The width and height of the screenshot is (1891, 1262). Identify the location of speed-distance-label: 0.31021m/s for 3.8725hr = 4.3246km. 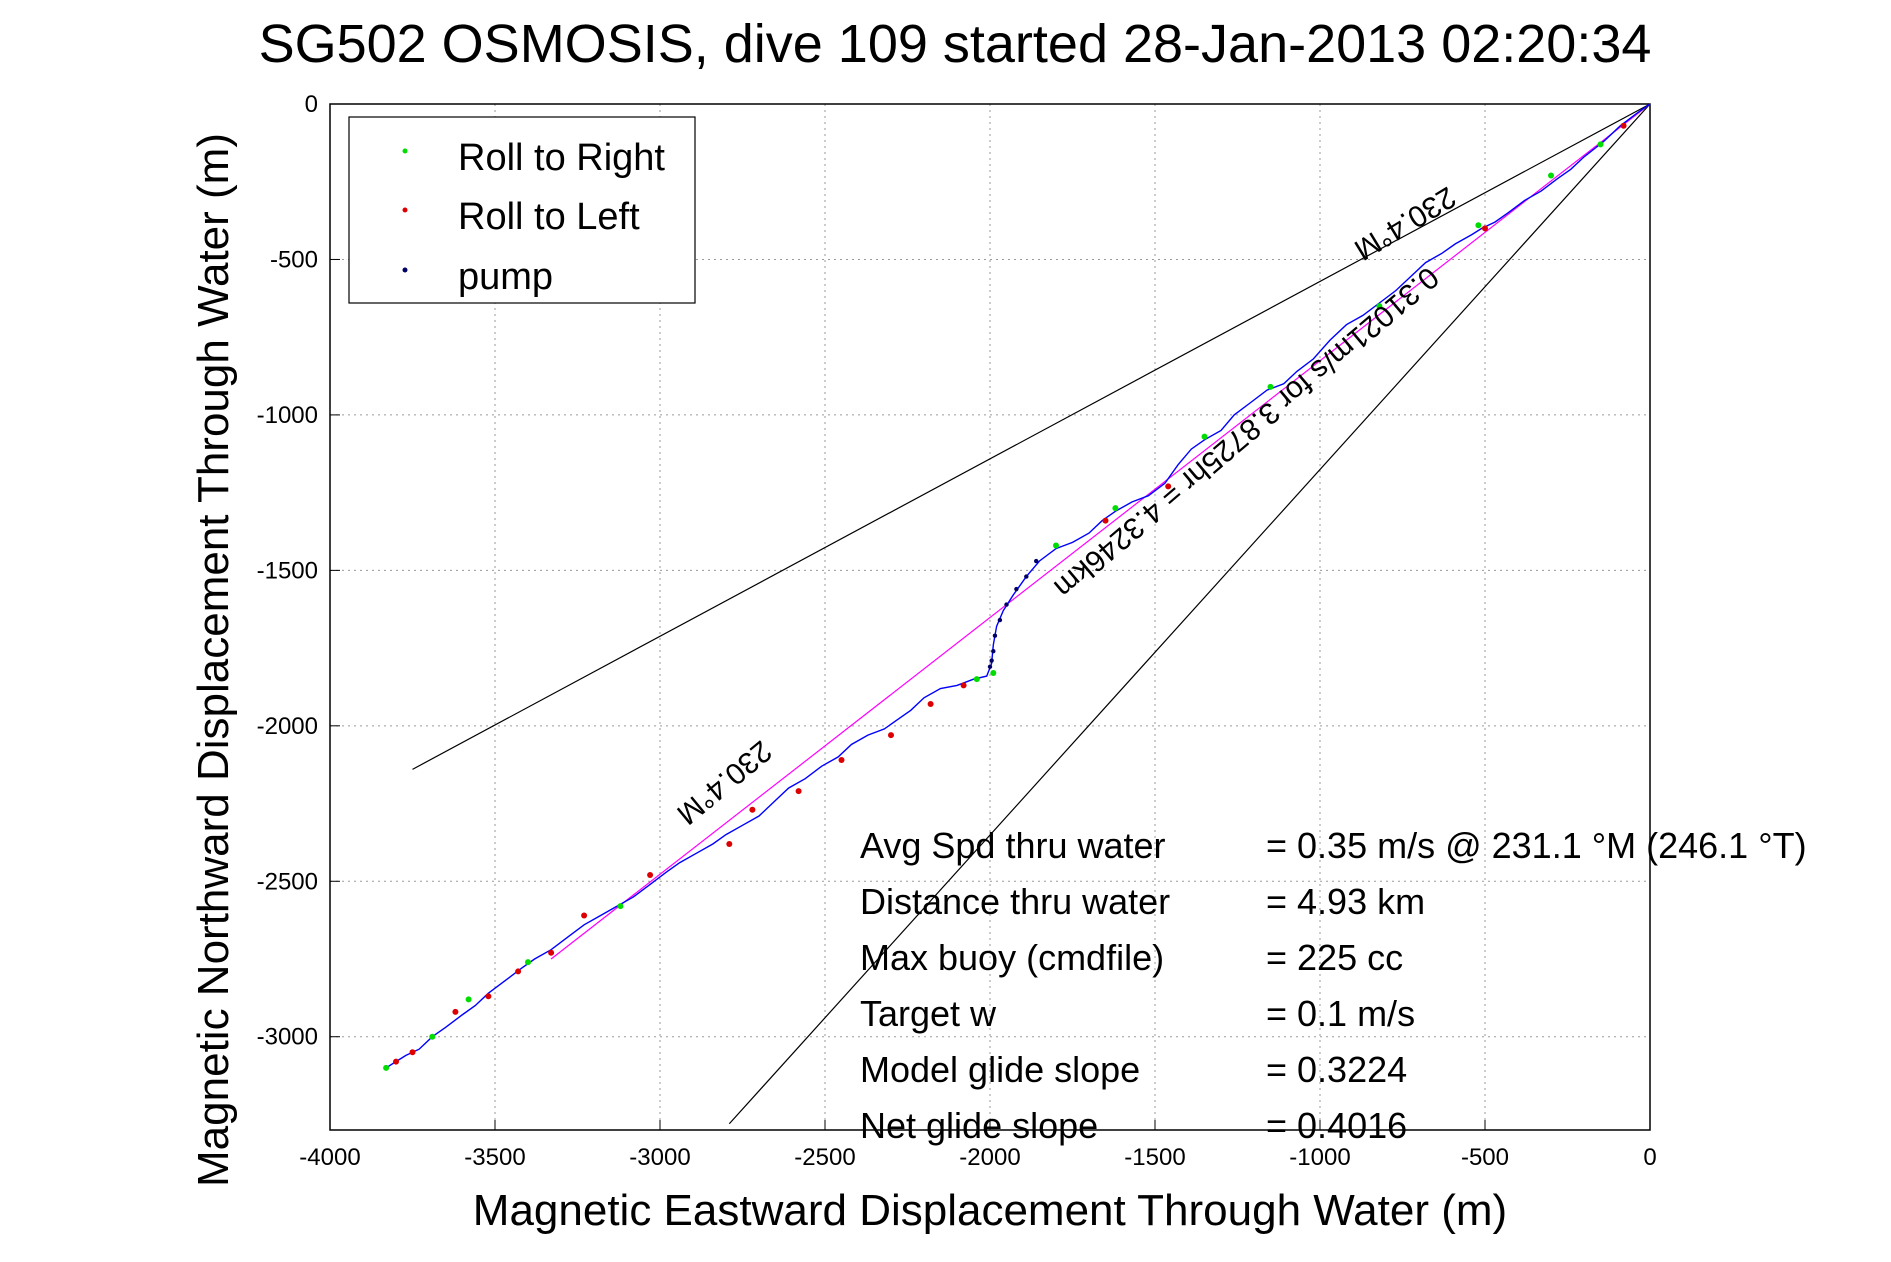
(1246, 432).